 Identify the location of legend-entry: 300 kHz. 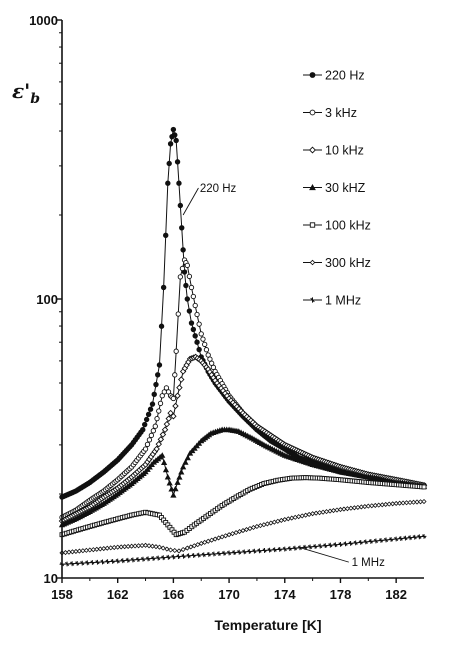
(337, 263).